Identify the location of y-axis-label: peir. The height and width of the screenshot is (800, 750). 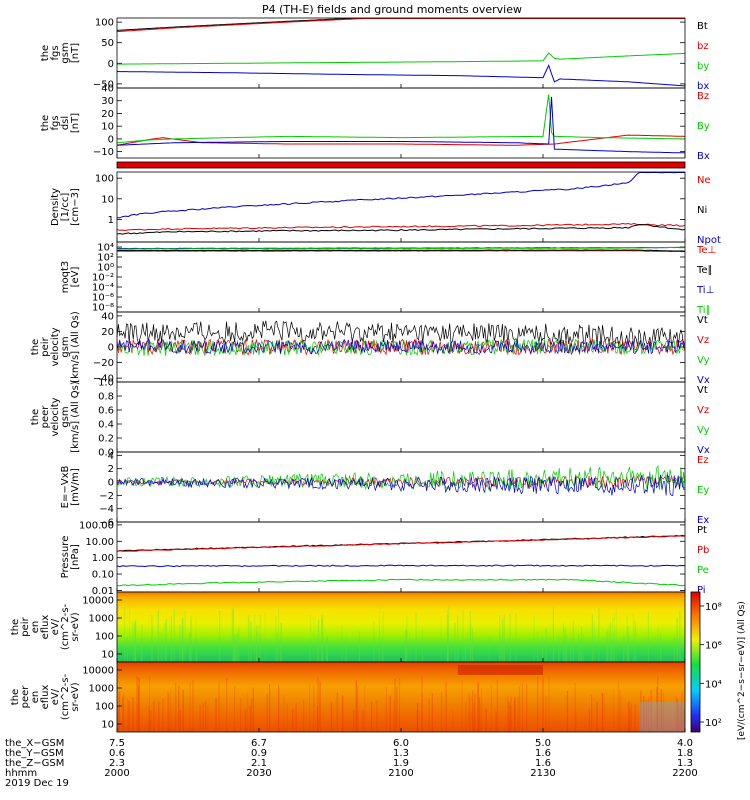
(25, 626).